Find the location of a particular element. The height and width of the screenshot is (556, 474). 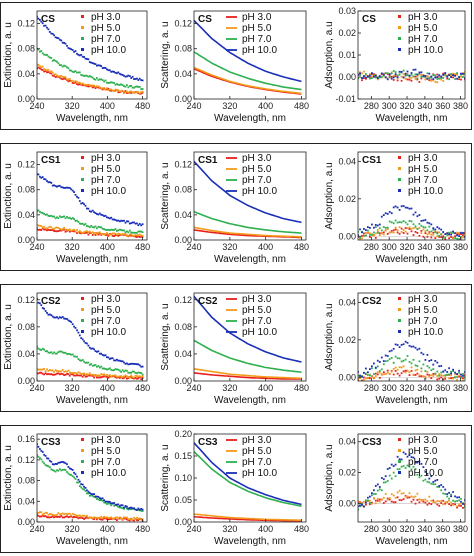

y-tick-label: 0.08 is located at coordinates (26, 327).